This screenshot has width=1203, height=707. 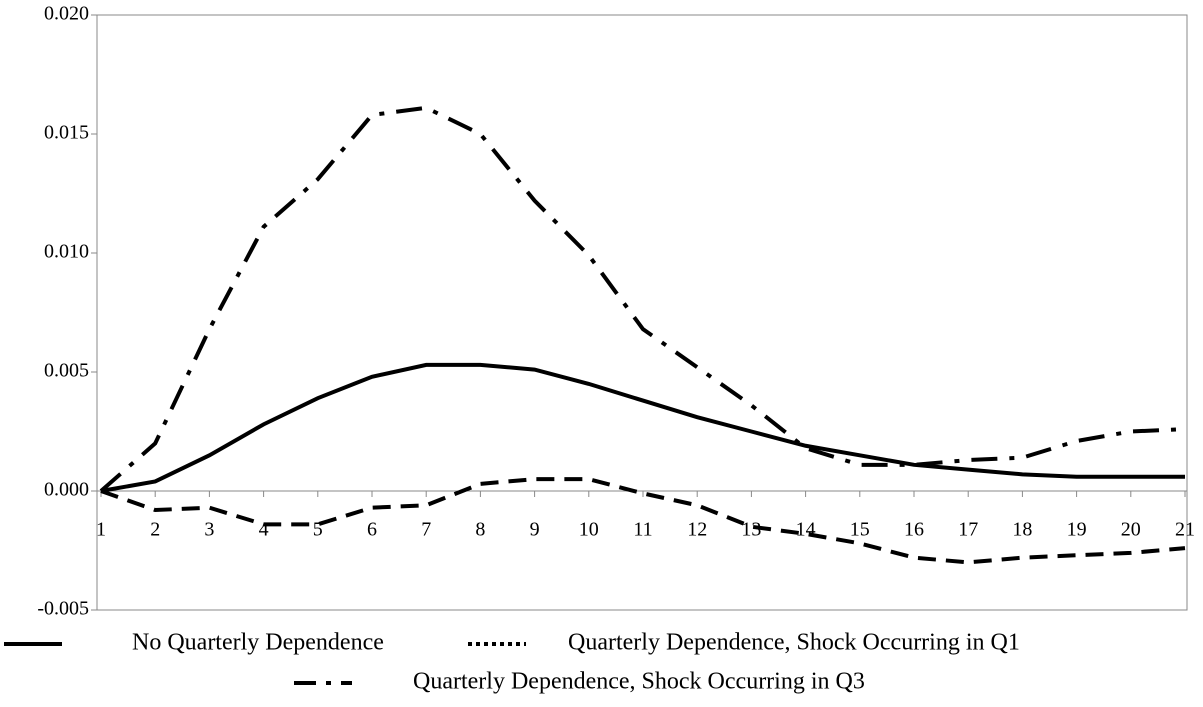 What do you see at coordinates (697, 530) in the screenshot?
I see `x-tick-label: 12` at bounding box center [697, 530].